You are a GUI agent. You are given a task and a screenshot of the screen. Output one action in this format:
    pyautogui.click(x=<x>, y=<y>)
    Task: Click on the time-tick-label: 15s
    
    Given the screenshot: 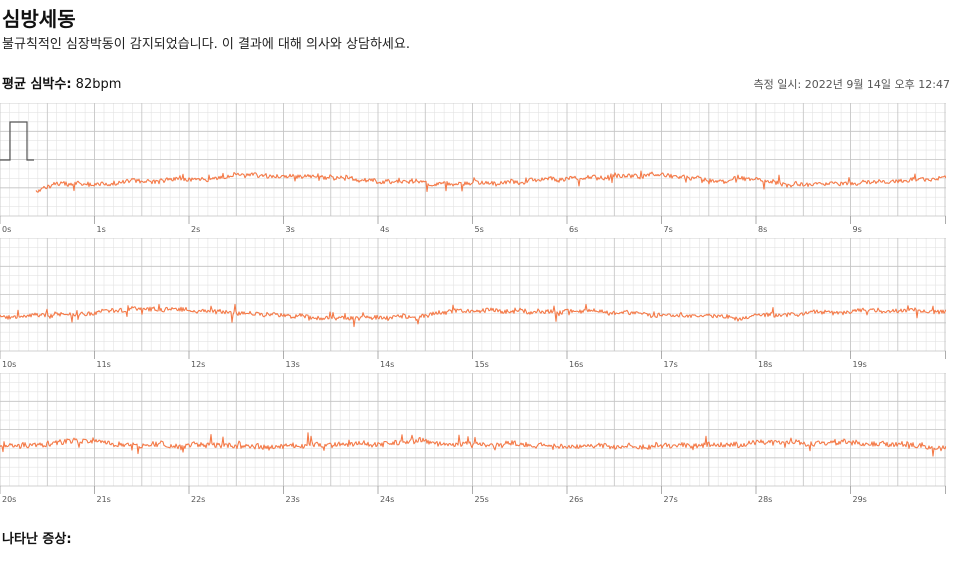 What is the action you would take?
    pyautogui.click(x=482, y=364)
    